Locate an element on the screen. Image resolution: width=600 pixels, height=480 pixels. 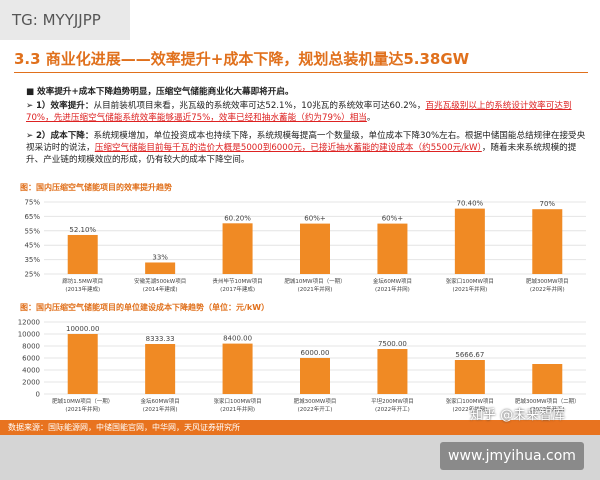
x-tick-label: 贵州毕节10MW项目 is located at coordinates (237, 281).